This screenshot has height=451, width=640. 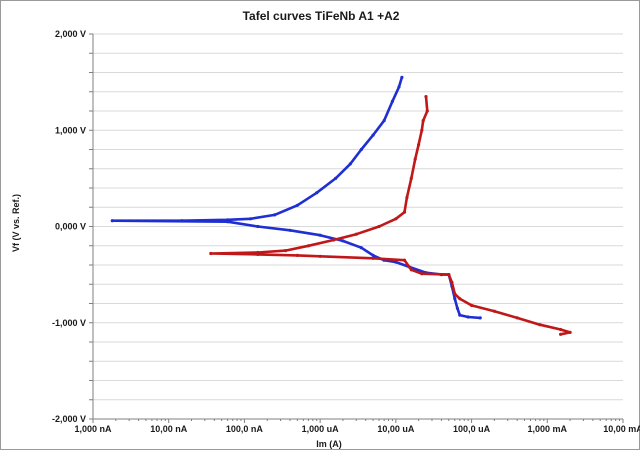 What do you see at coordinates (329, 444) in the screenshot?
I see `x-axis-label: Im (A)` at bounding box center [329, 444].